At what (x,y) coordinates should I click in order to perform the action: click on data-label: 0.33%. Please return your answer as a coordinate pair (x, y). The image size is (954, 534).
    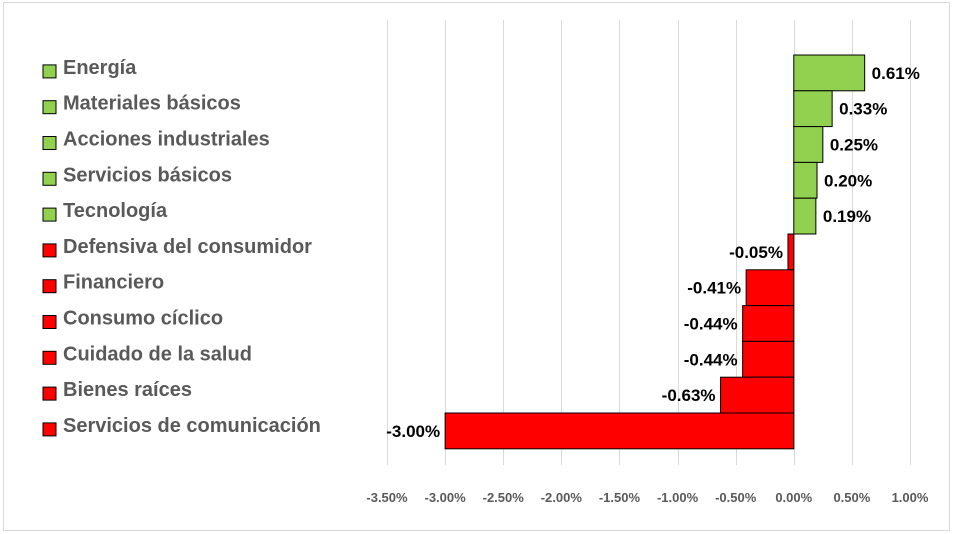
    Looking at the image, I should click on (863, 109).